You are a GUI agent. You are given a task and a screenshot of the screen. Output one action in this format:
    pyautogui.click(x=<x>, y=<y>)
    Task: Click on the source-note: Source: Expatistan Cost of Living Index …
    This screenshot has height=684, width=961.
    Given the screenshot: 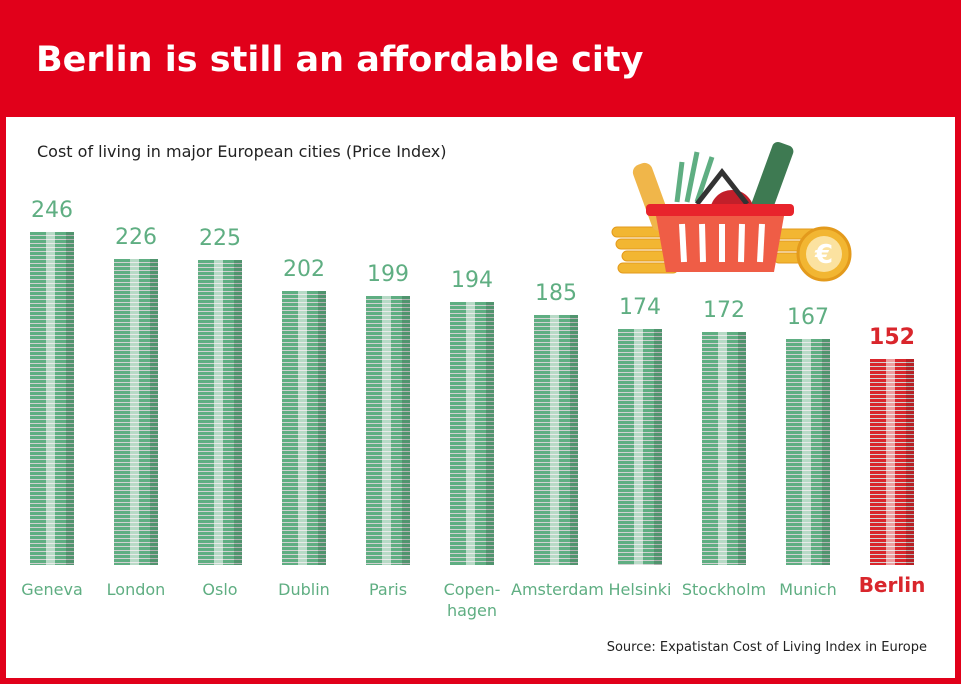 What is the action you would take?
    pyautogui.click(x=766, y=647)
    